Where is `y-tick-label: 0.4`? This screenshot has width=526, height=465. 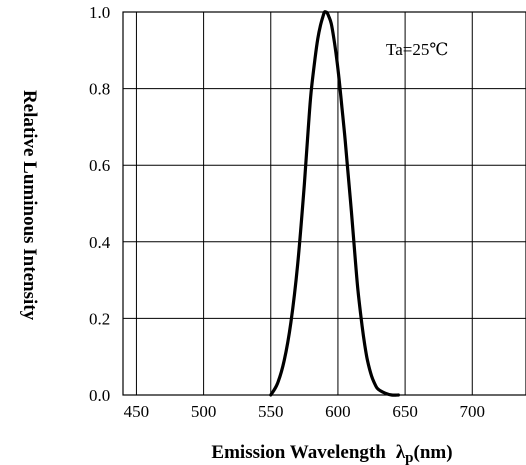
y-tick-label: 0.4 is located at coordinates (100, 242).